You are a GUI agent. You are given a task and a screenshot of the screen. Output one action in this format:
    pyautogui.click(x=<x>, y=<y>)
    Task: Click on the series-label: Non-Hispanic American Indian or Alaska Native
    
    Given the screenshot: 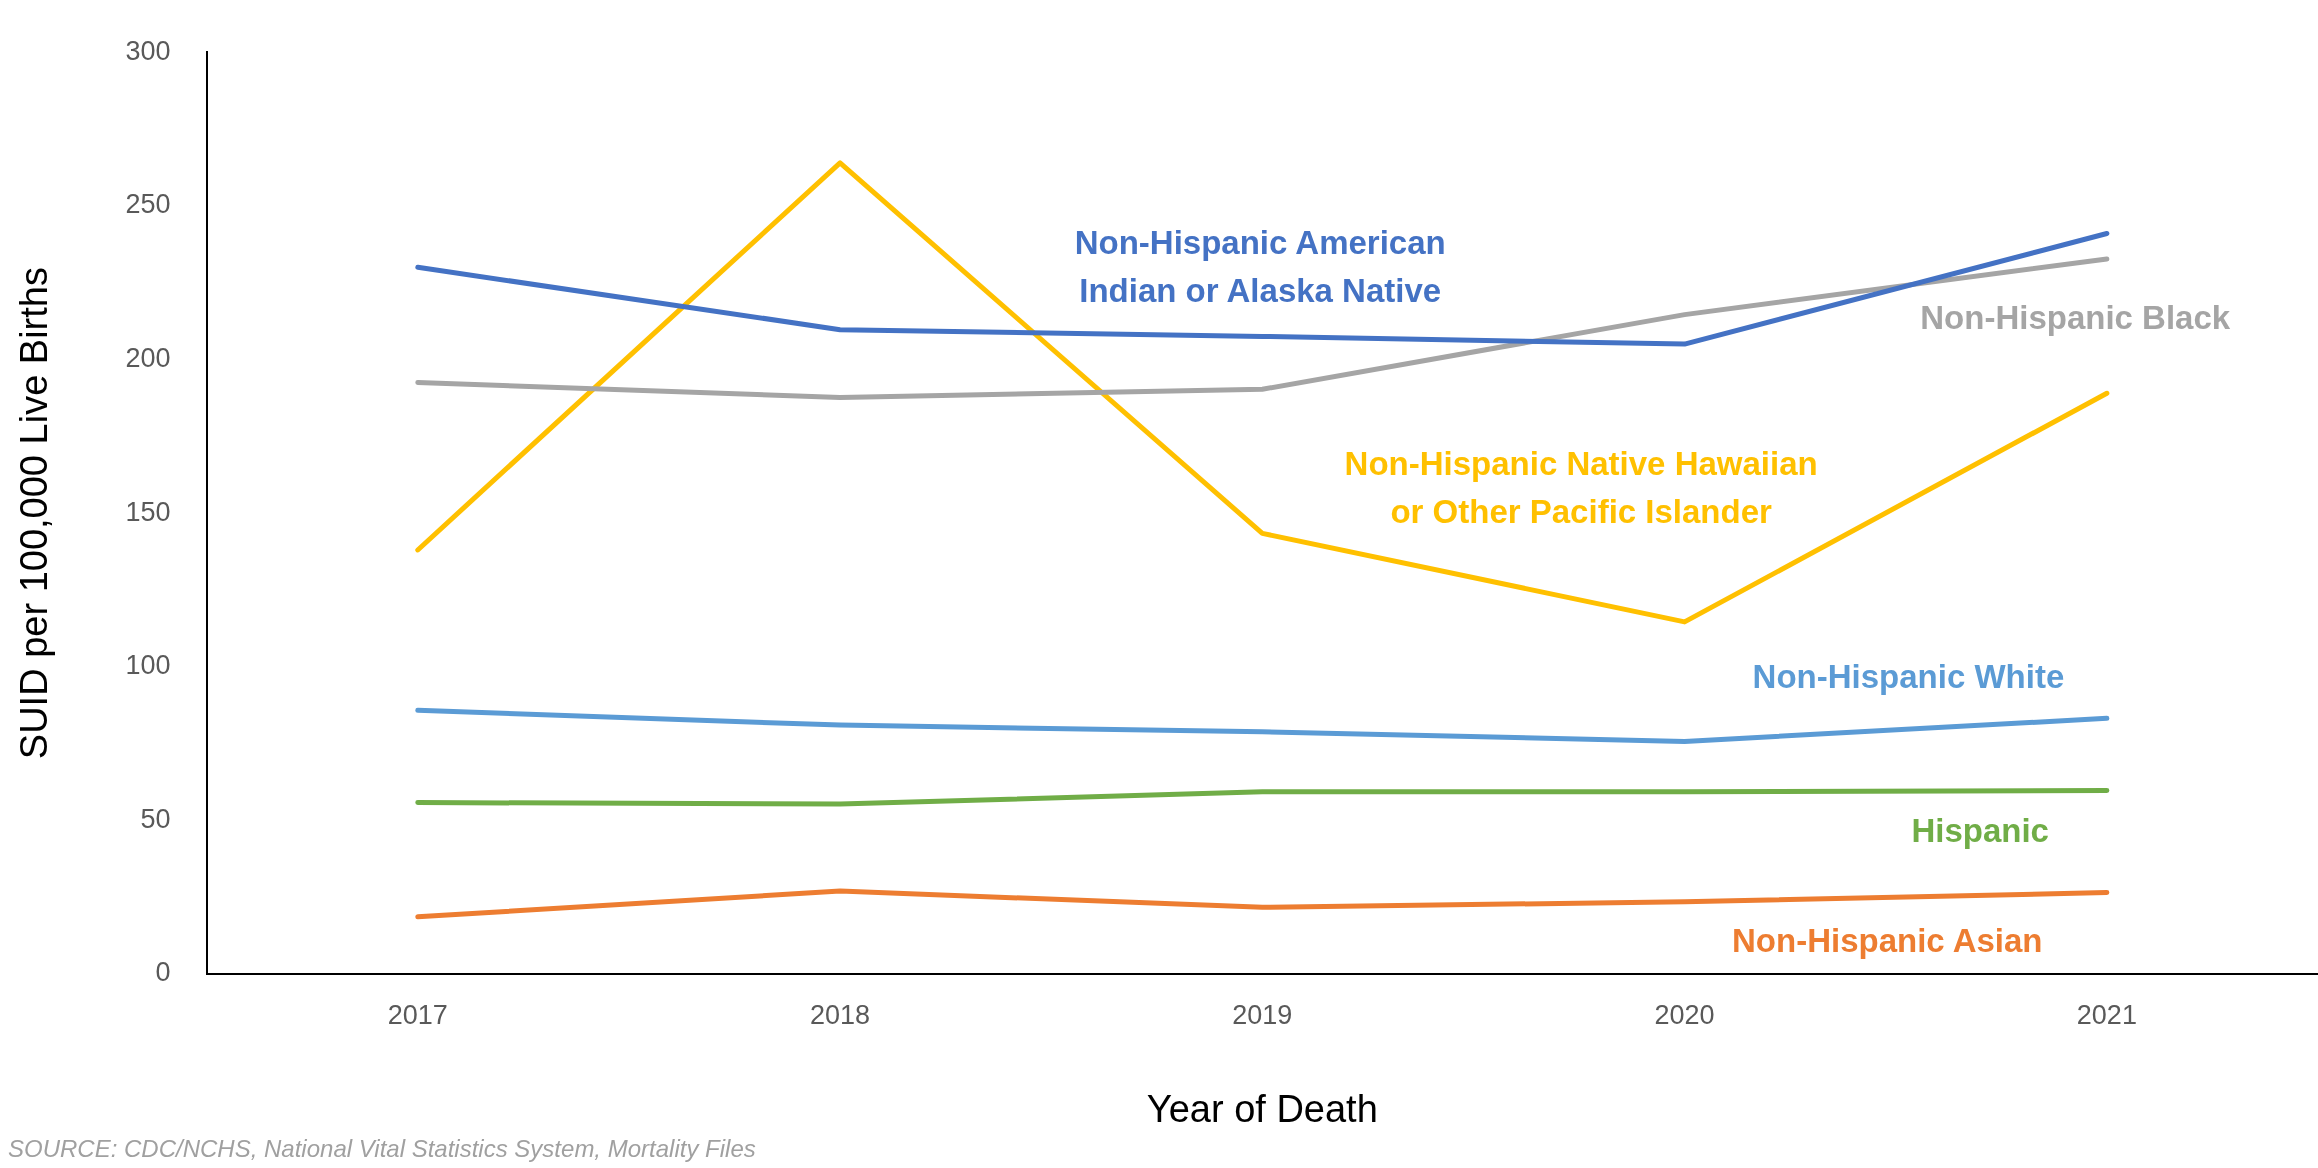 What is the action you would take?
    pyautogui.click(x=1260, y=266)
    